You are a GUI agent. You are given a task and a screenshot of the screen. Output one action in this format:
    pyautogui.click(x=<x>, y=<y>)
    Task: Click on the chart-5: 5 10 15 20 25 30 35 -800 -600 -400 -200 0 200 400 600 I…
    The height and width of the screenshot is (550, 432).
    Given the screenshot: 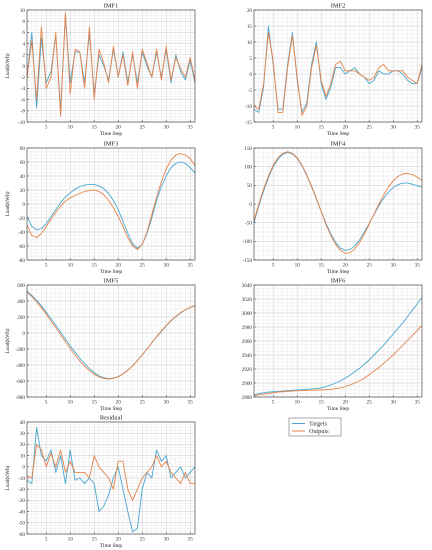 What is the action you would take?
    pyautogui.click(x=100, y=345)
    